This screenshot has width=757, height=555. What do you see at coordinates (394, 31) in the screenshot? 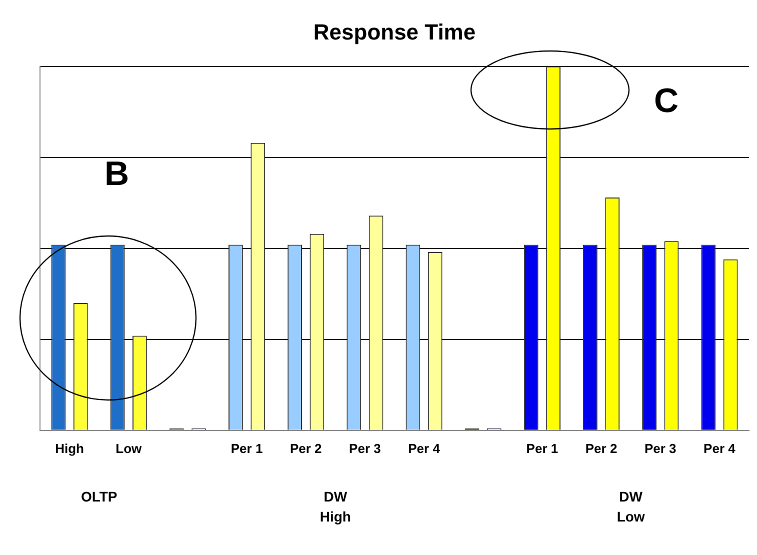
I see `chart-title: Response Time` at bounding box center [394, 31].